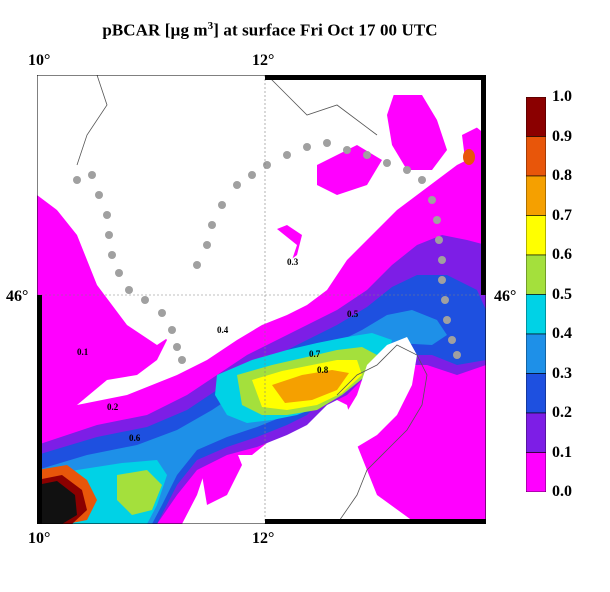  What do you see at coordinates (155, 30) in the screenshot?
I see `title-prefix: pBCAR [µg m` at bounding box center [155, 30].